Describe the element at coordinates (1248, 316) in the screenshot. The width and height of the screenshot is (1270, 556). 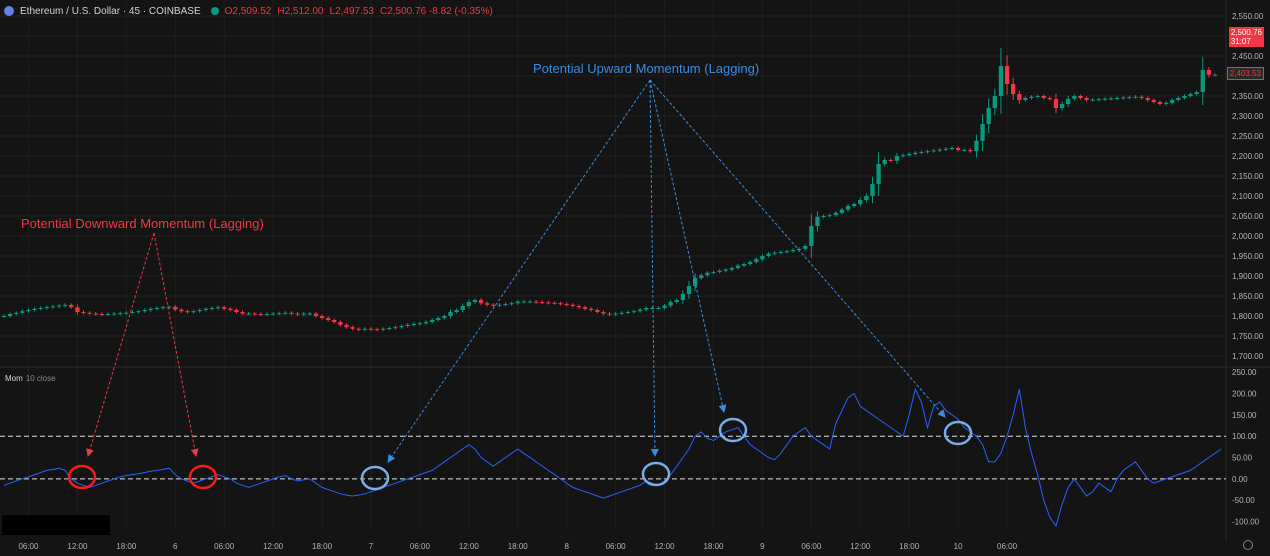
I see `price-tick-label: 1,800.00` at that location.